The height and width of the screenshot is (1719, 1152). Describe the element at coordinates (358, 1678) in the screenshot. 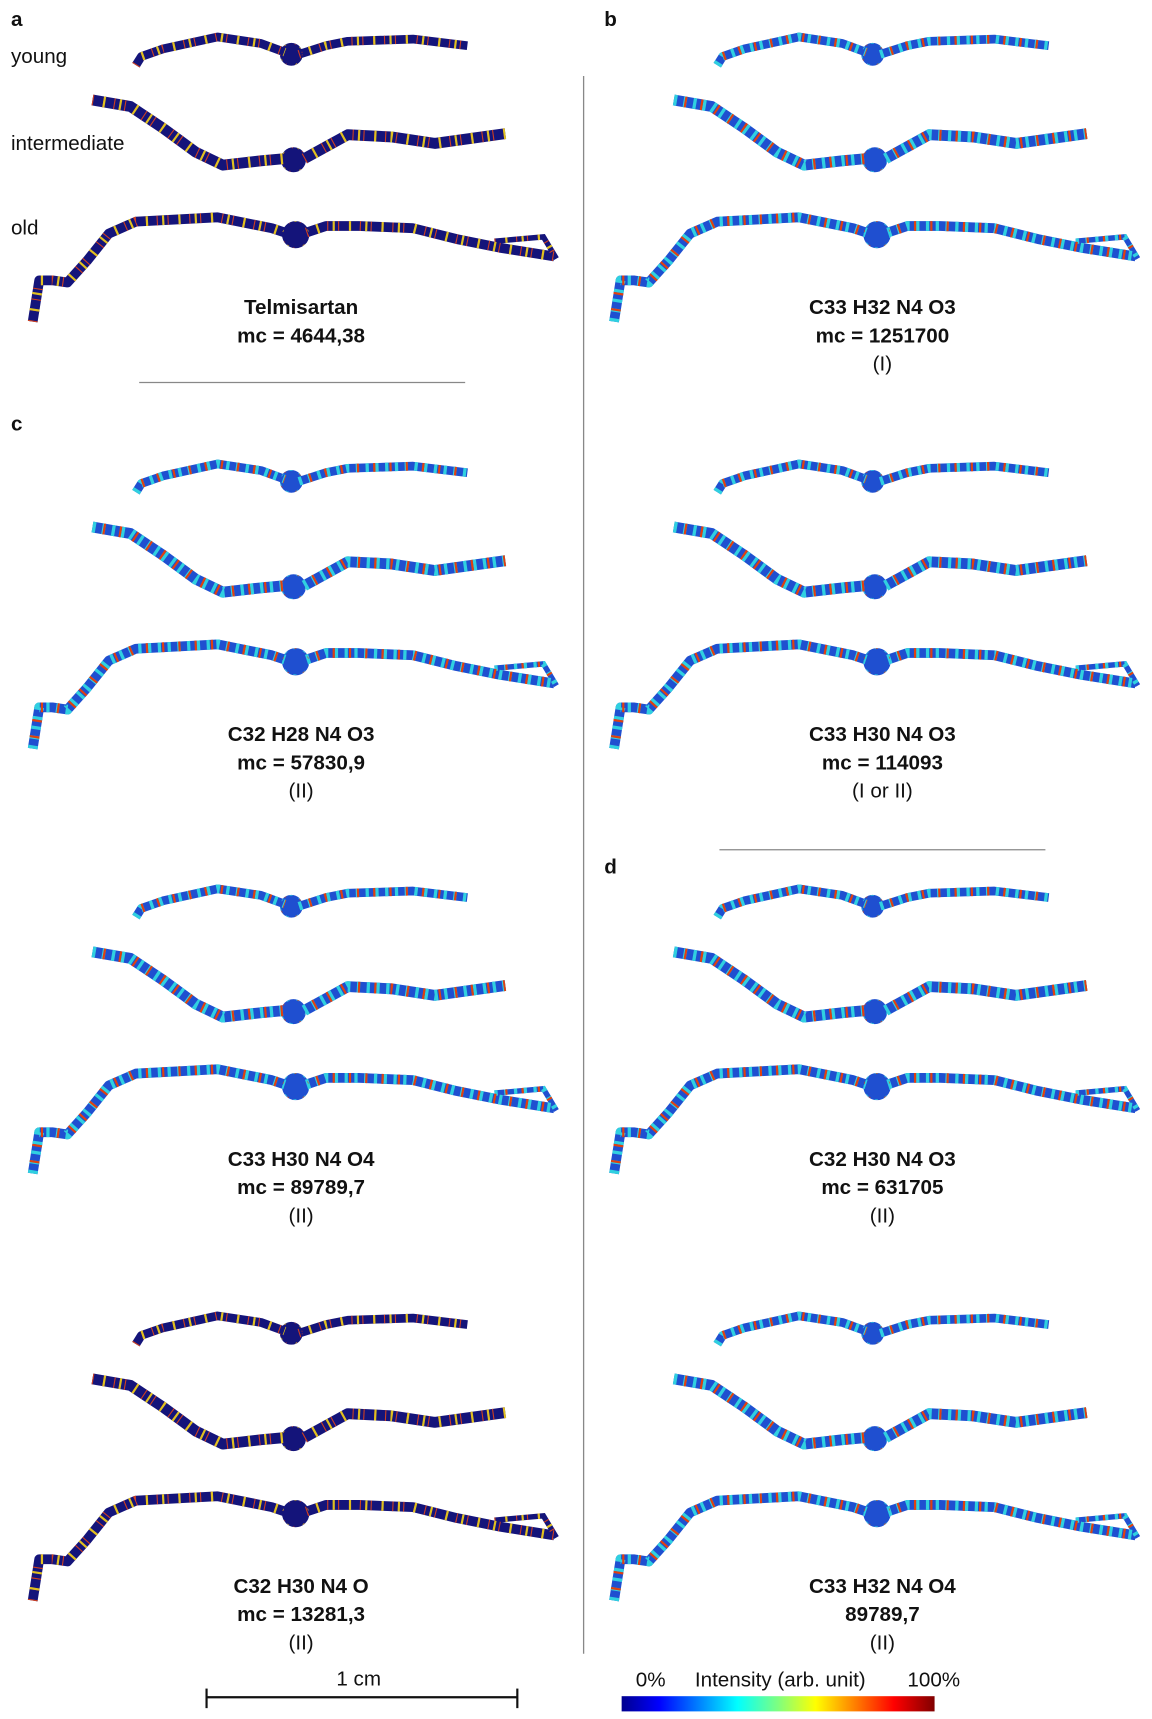

I see `scale-bar-label: 1 cm` at that location.